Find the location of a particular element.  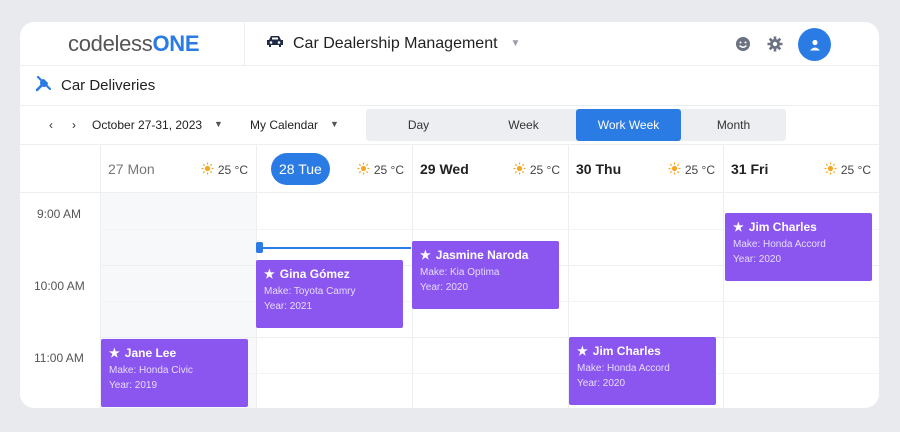

chevron-right-icon: › is located at coordinates (74, 125).